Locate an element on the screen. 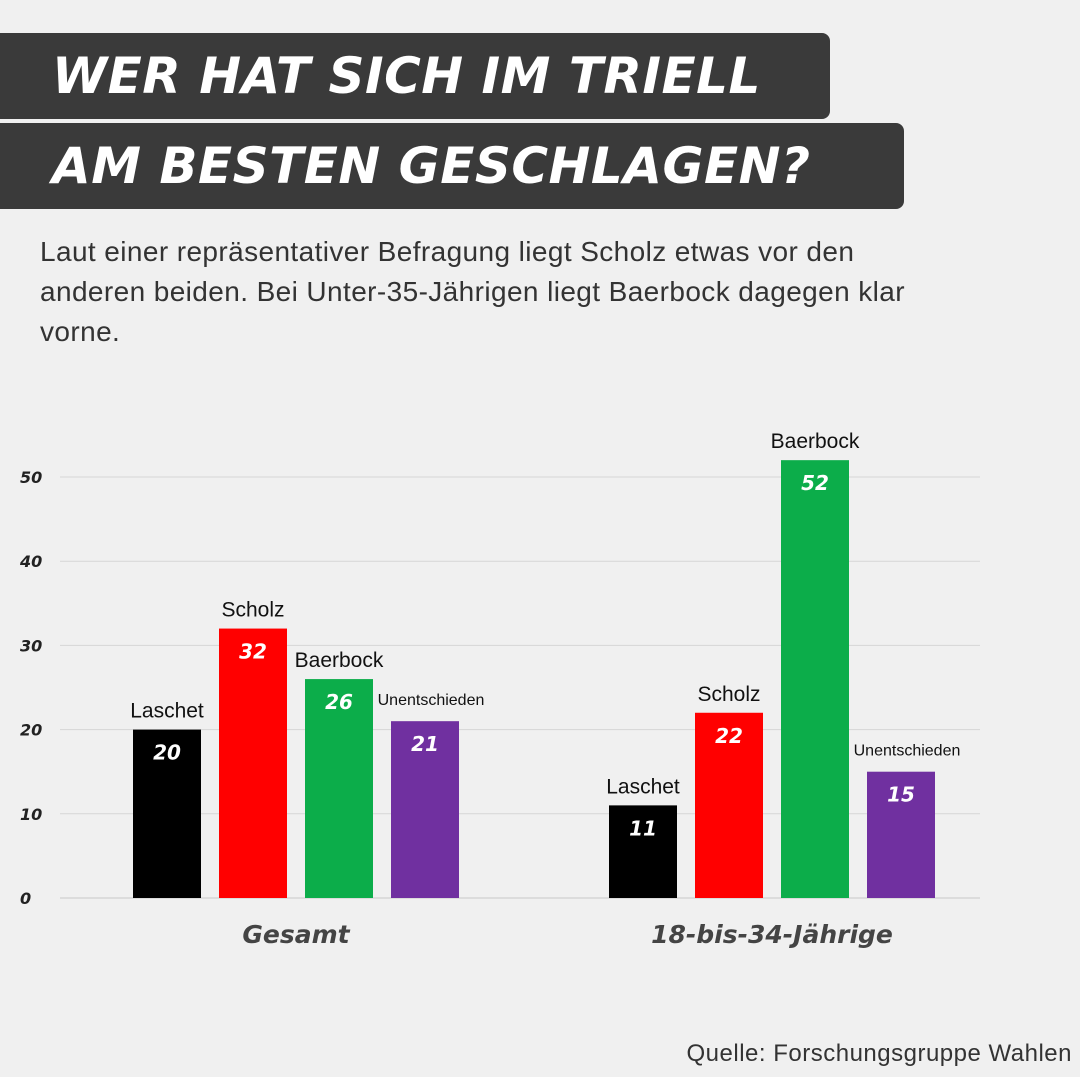 The height and width of the screenshot is (1077, 1080). value-label-0-scholz: 32 is located at coordinates (253, 652).